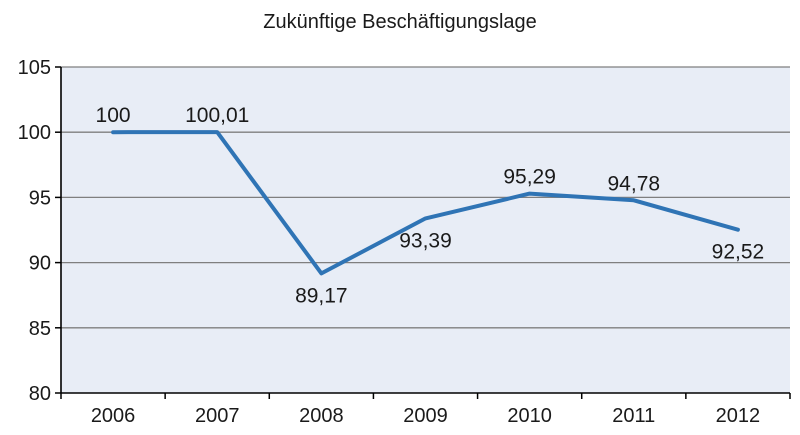 The width and height of the screenshot is (800, 435). What do you see at coordinates (321, 295) in the screenshot?
I see `data-label-2008: 89,17` at bounding box center [321, 295].